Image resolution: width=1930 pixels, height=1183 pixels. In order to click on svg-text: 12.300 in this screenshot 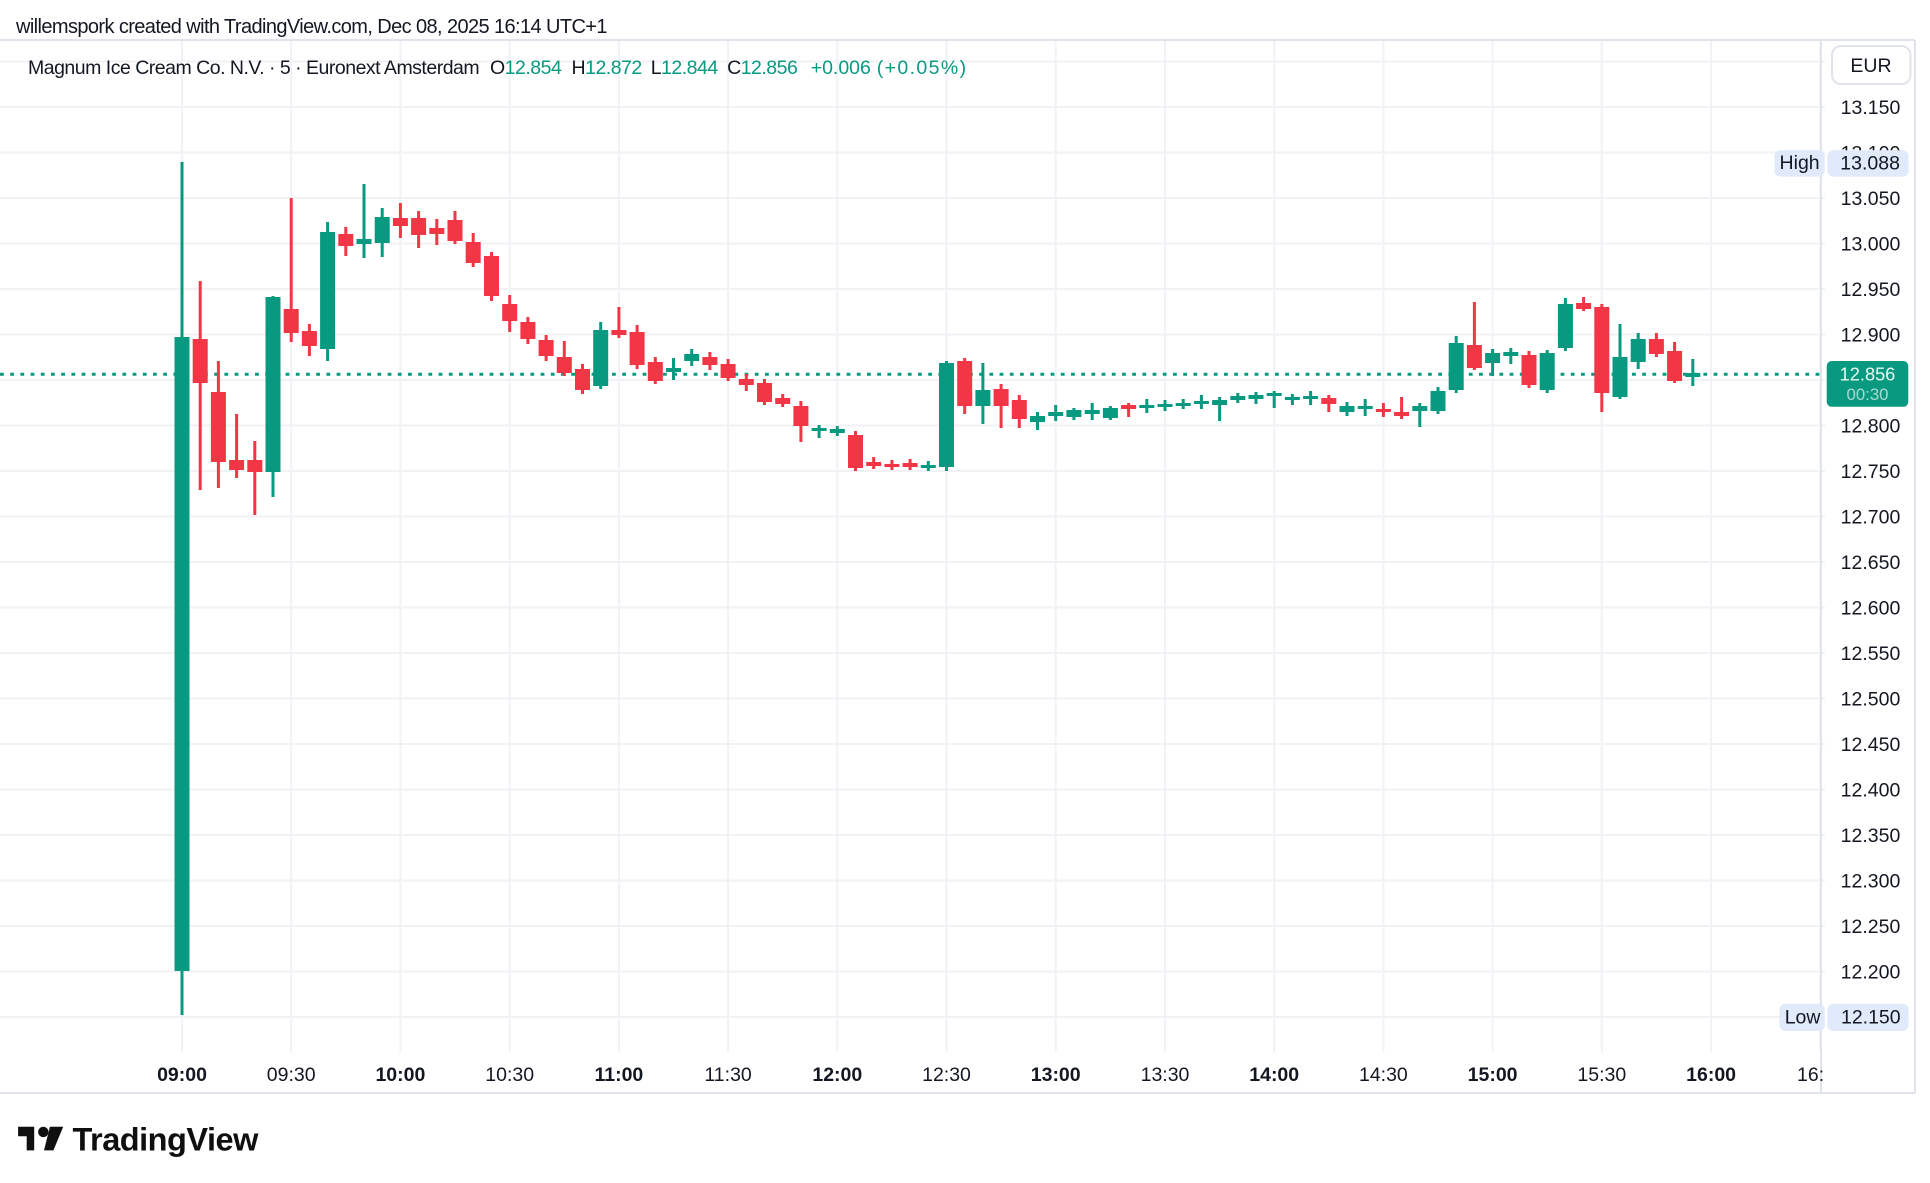, I will do `click(1871, 882)`.